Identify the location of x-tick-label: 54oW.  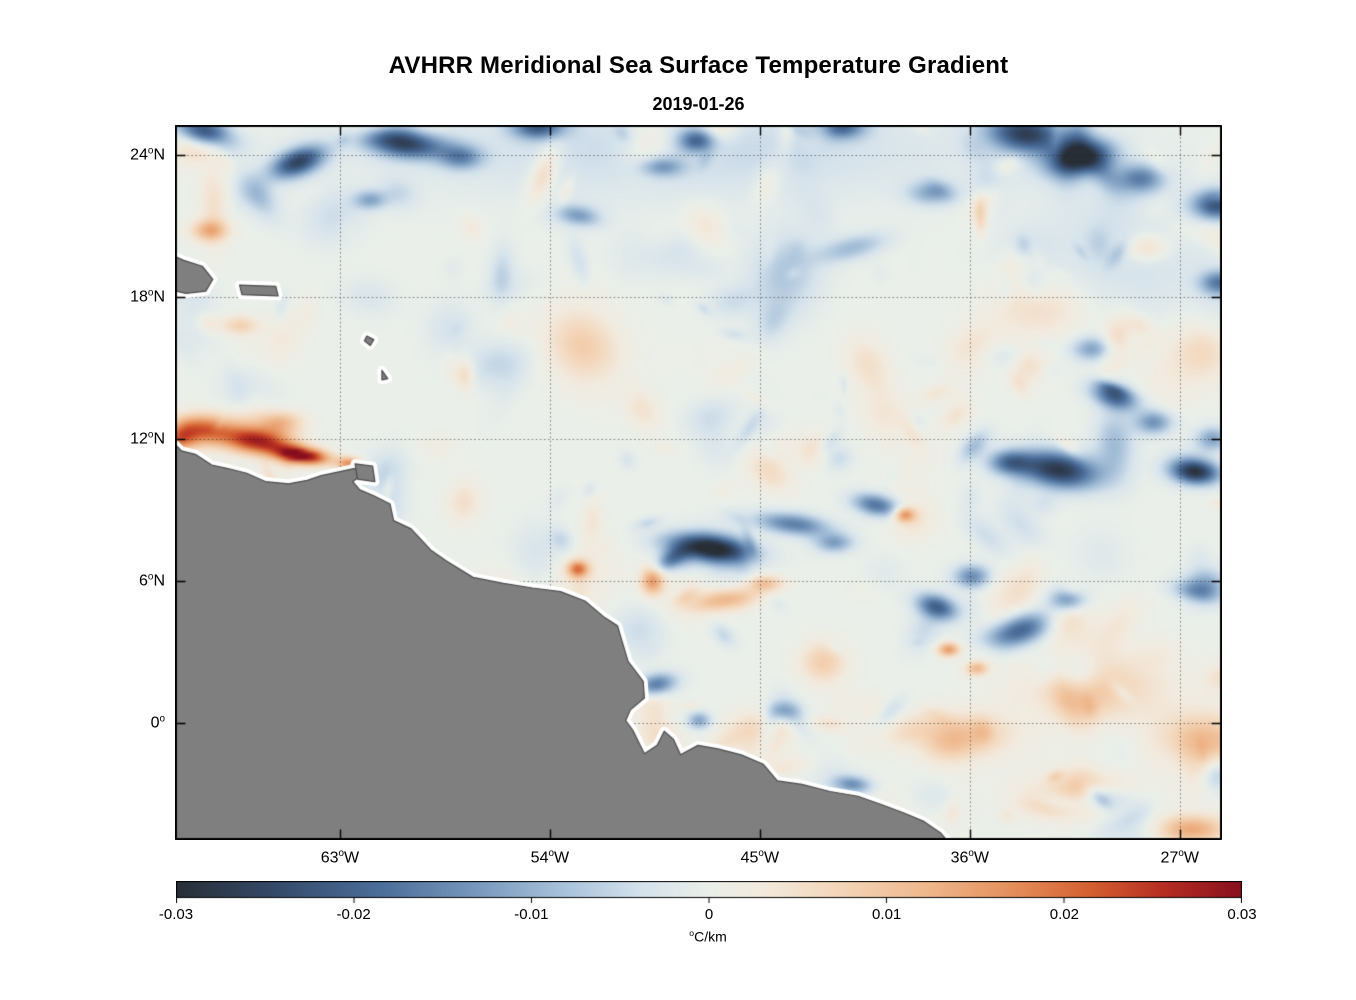
(550, 857).